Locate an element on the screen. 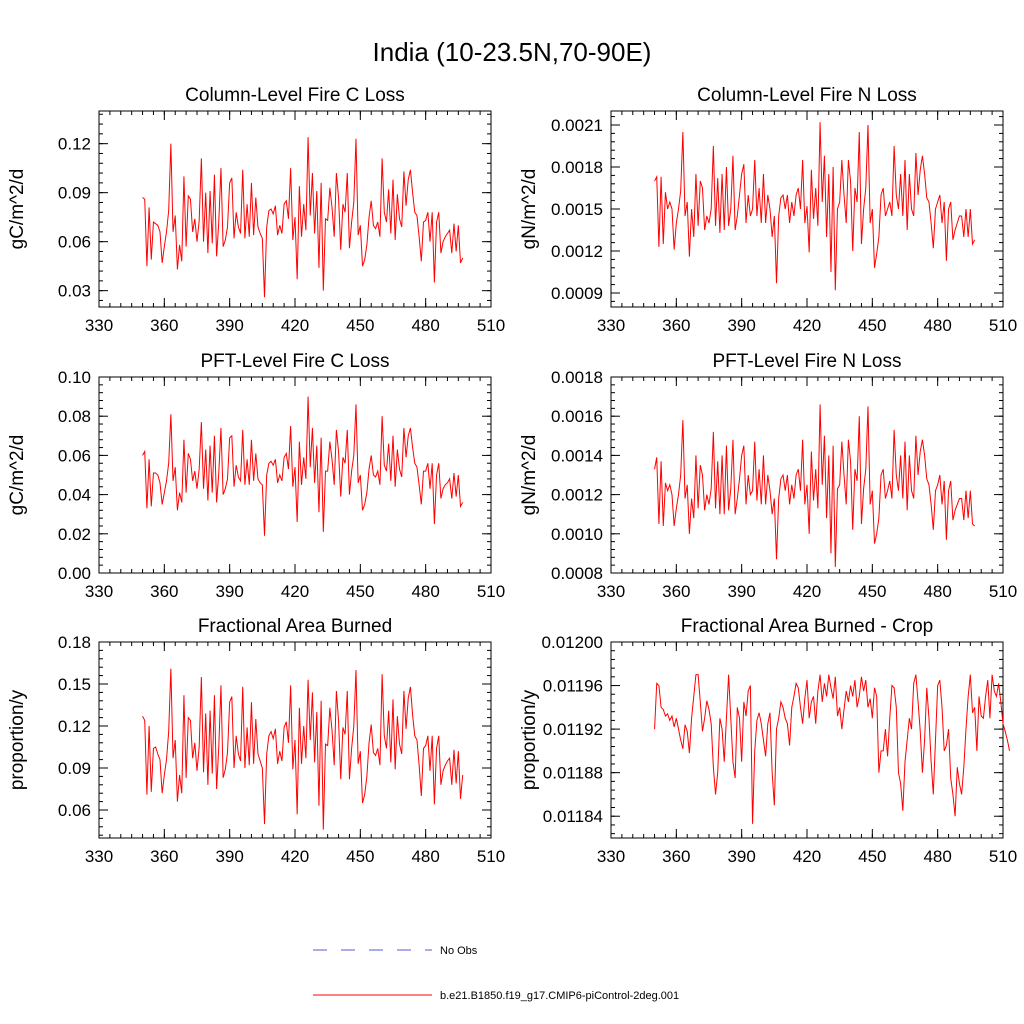 This screenshot has width=1024, height=1024. panel-title: Column-Level Fire N Loss is located at coordinates (807, 95).